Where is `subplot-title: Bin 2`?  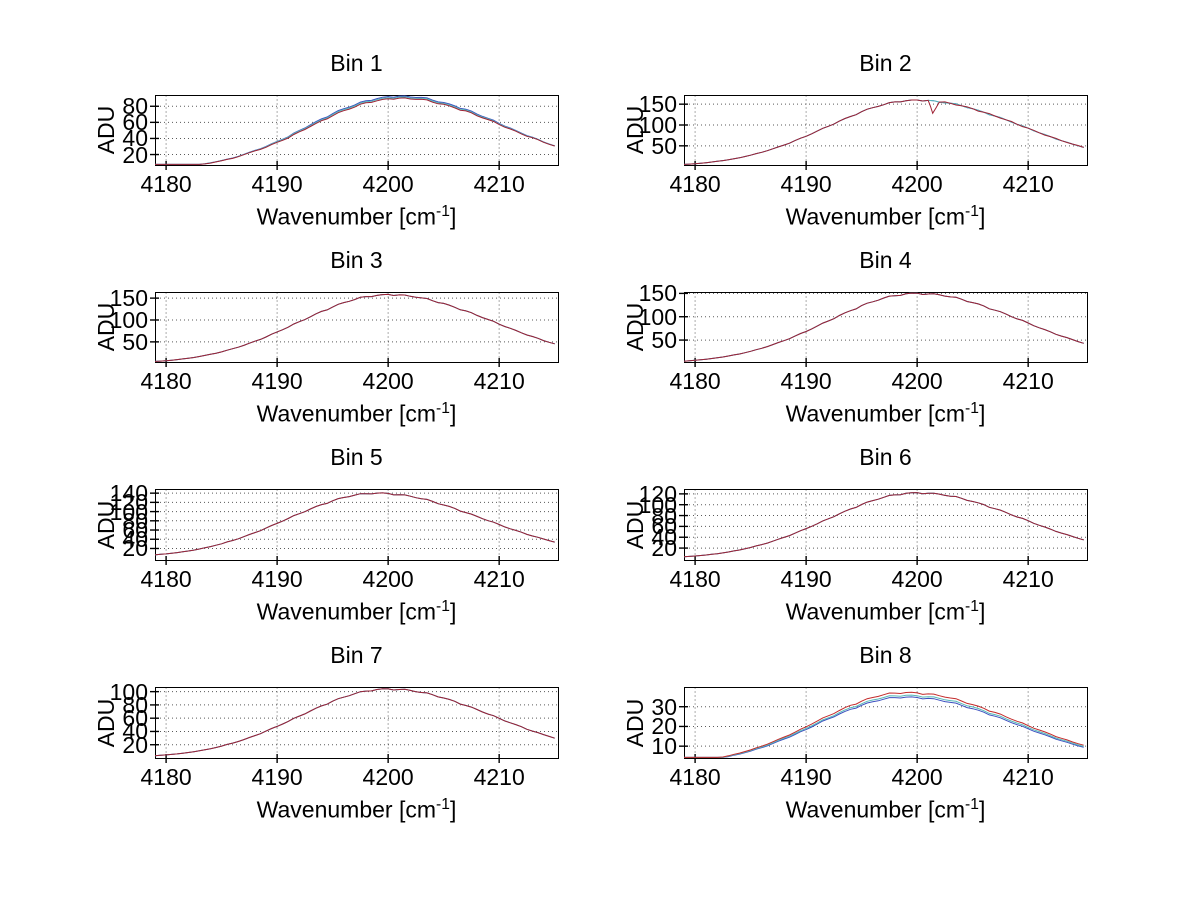
subplot-title: Bin 2 is located at coordinates (885, 63).